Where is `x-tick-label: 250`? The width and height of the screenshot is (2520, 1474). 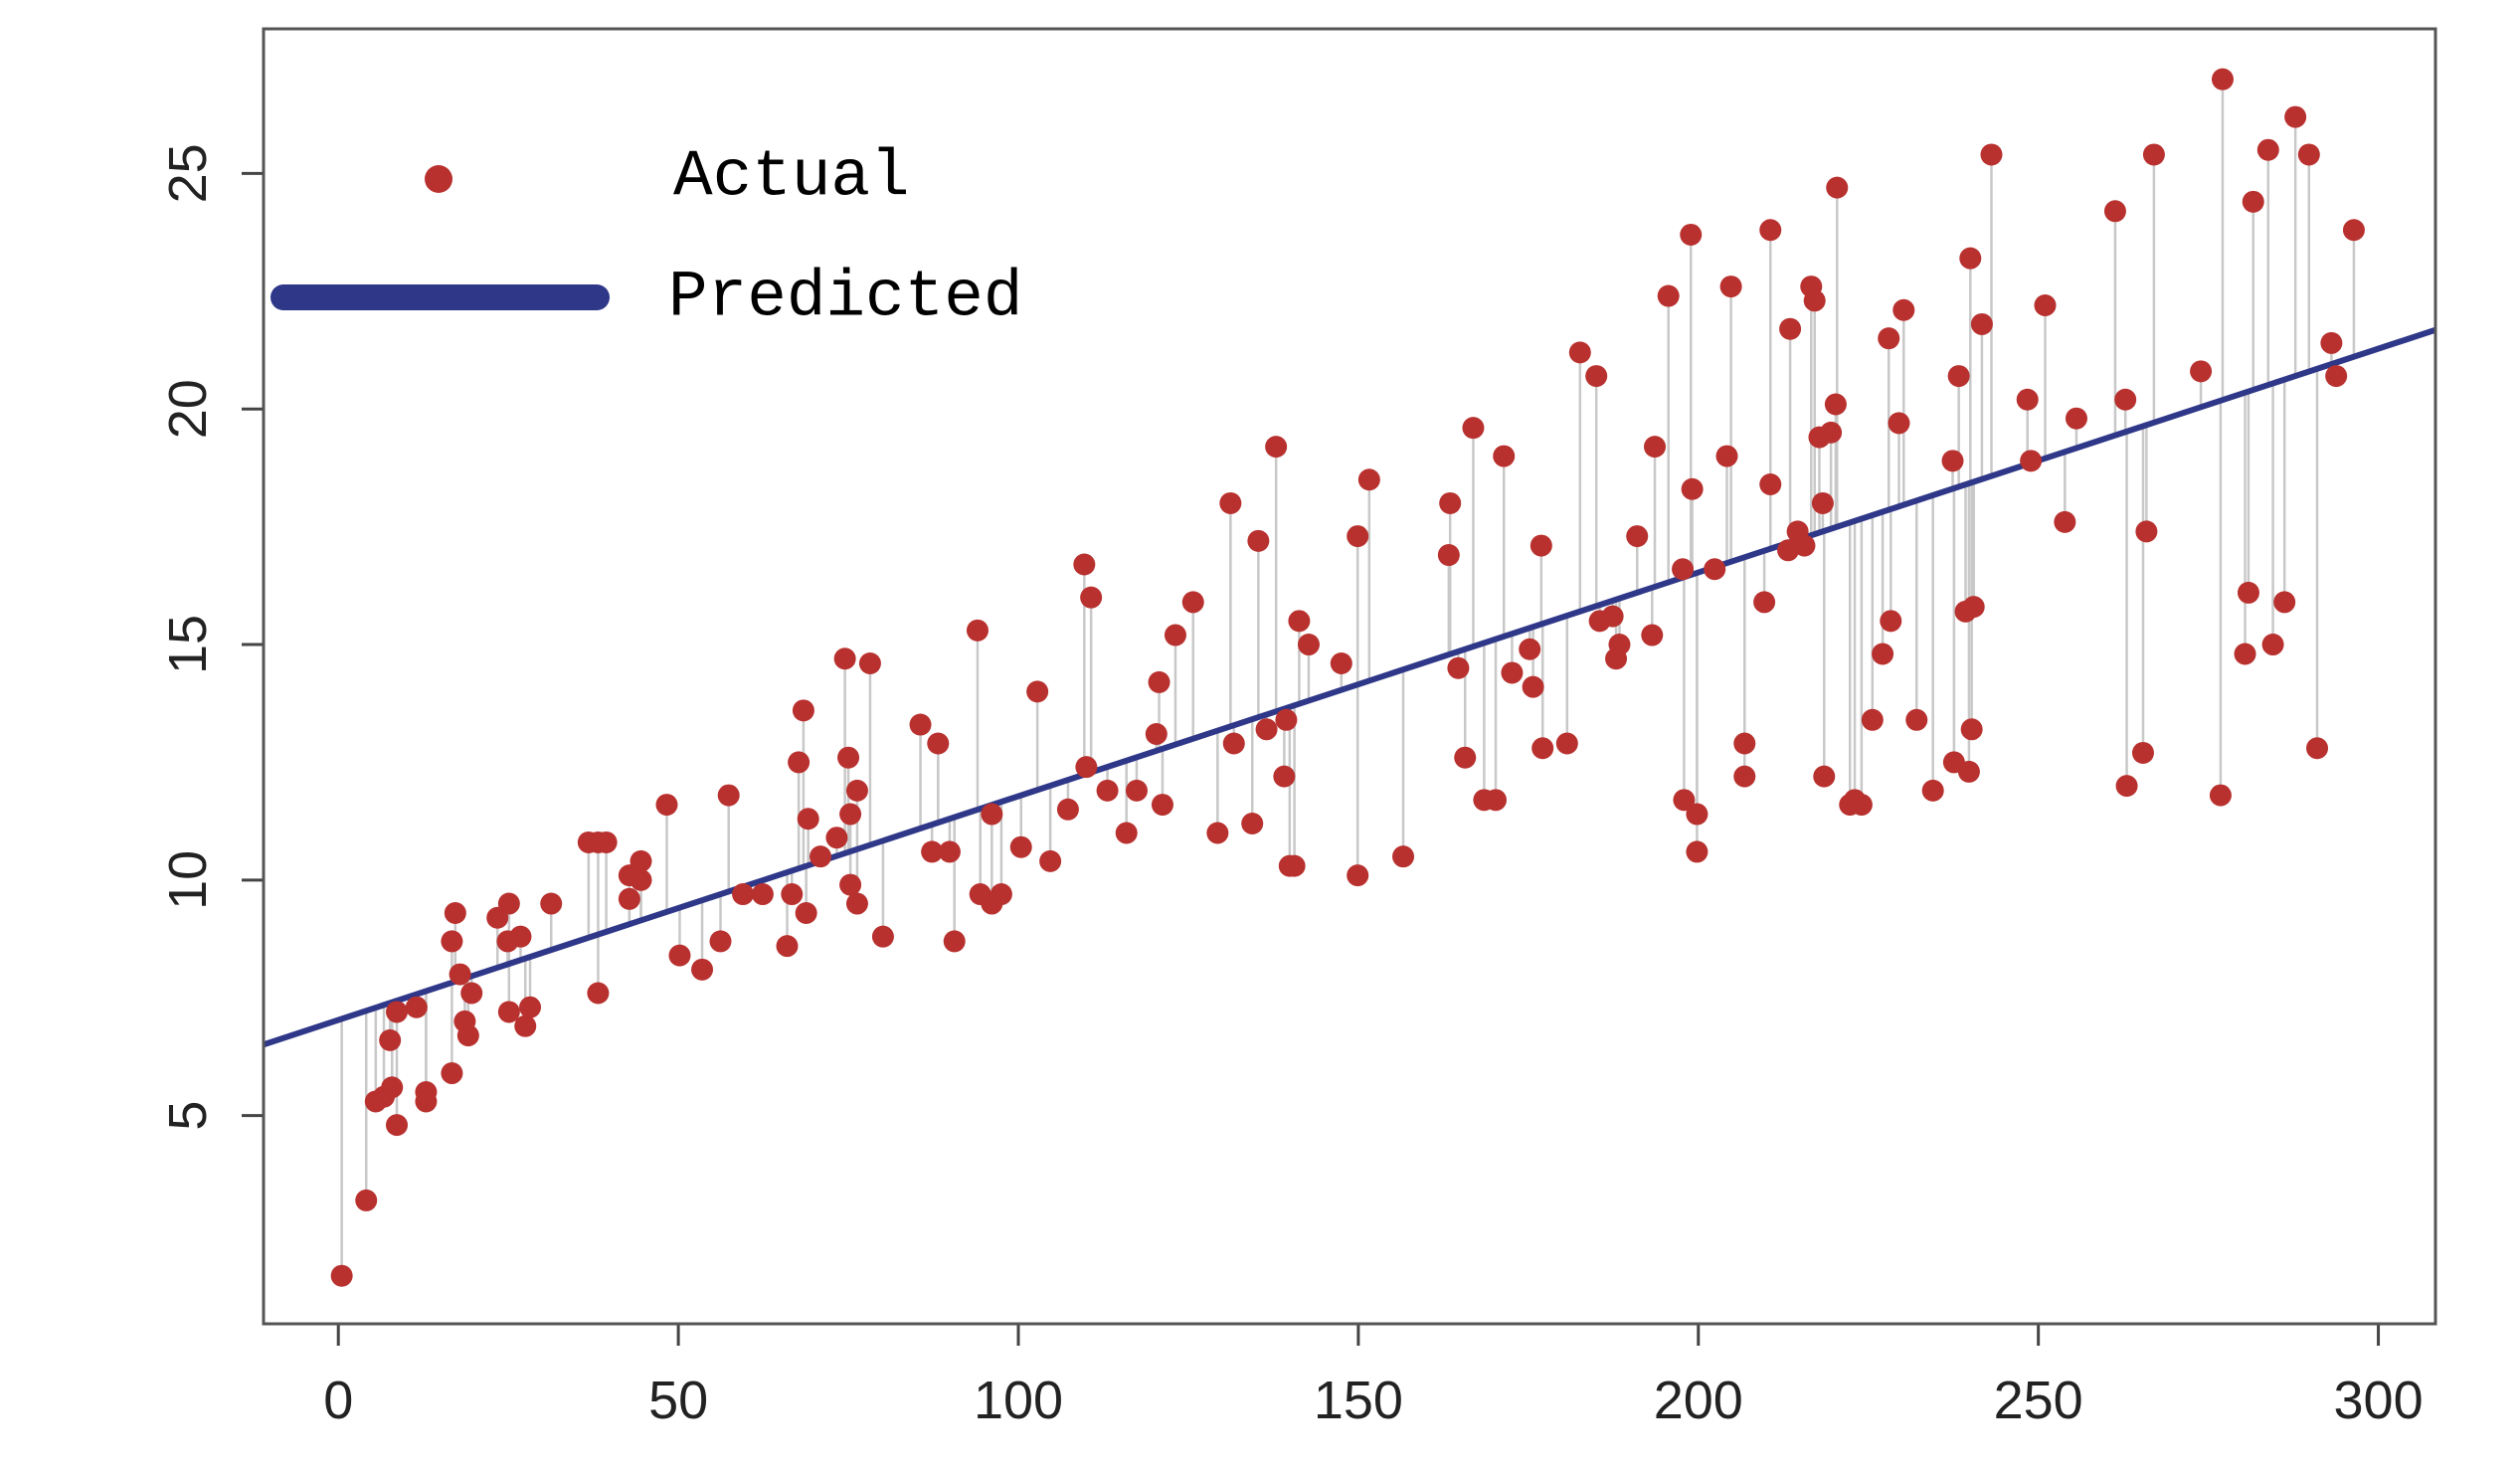 x-tick-label: 250 is located at coordinates (2038, 1400).